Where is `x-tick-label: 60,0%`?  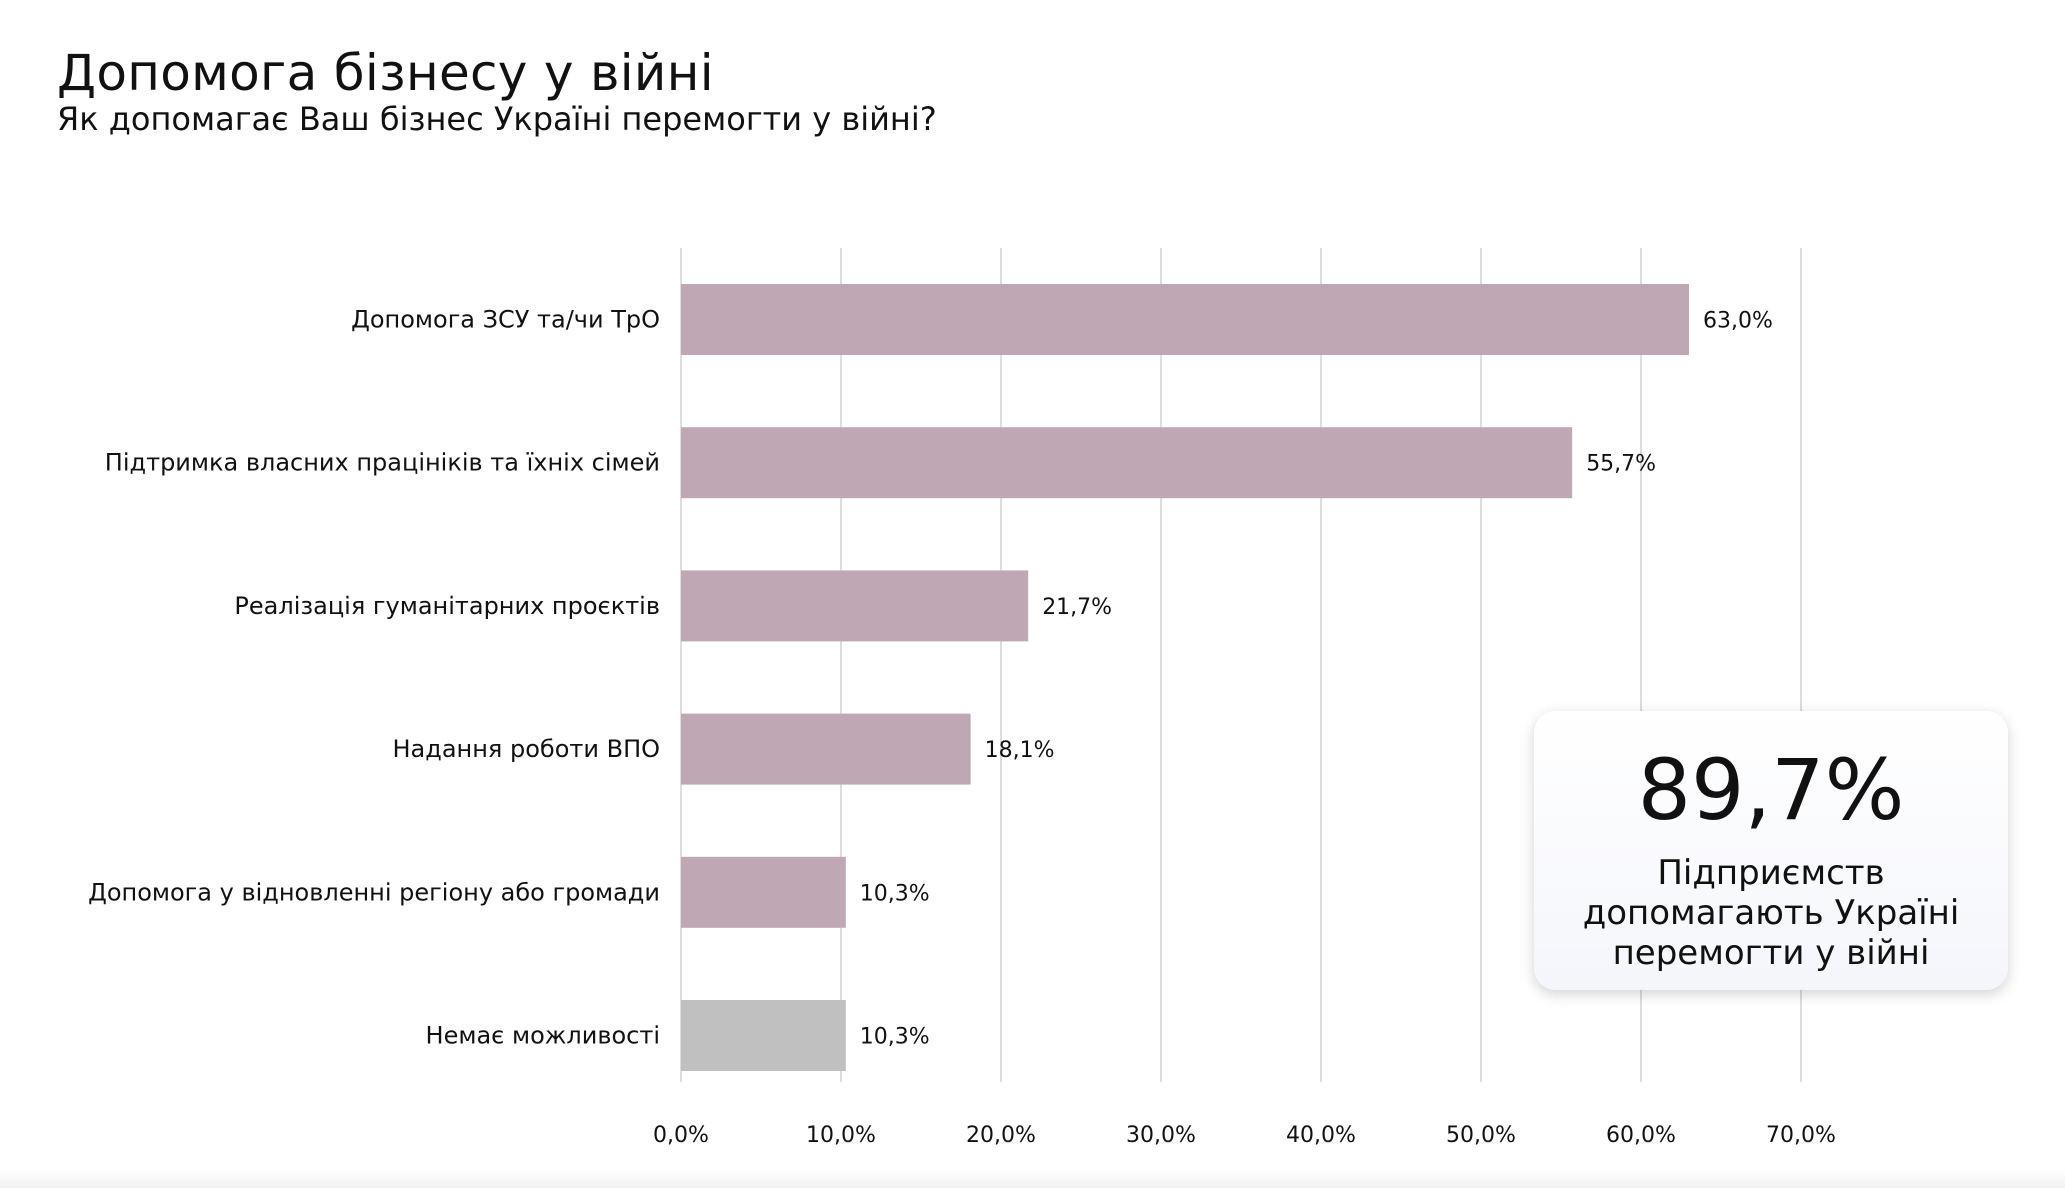
x-tick-label: 60,0% is located at coordinates (1641, 1135).